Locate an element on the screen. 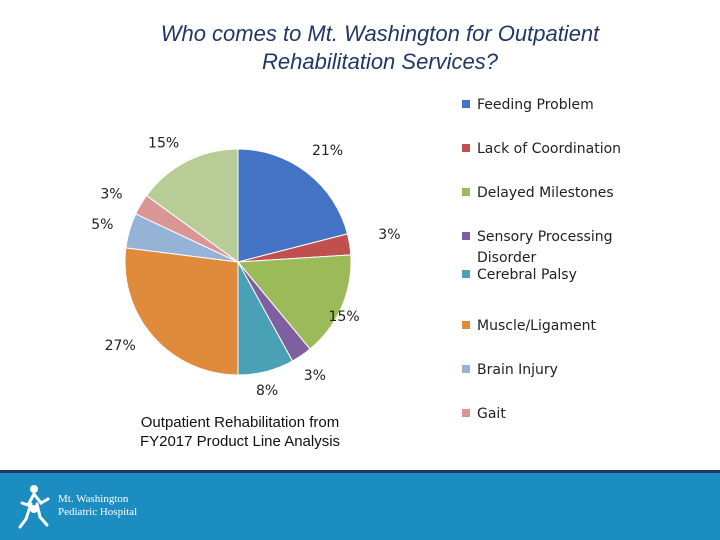  legend-label: Delayed Milestones is located at coordinates (545, 193).